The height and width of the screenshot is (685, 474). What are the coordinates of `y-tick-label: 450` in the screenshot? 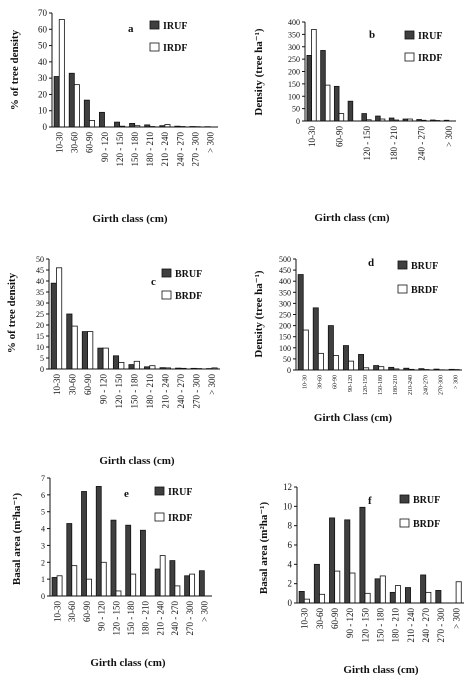 It's located at (285, 270).